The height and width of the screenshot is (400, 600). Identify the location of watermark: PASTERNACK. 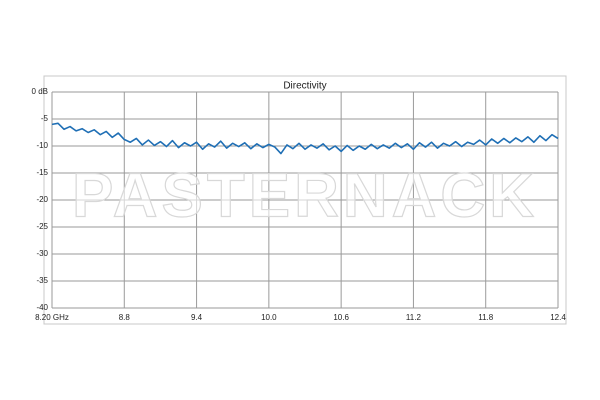
(305, 195).